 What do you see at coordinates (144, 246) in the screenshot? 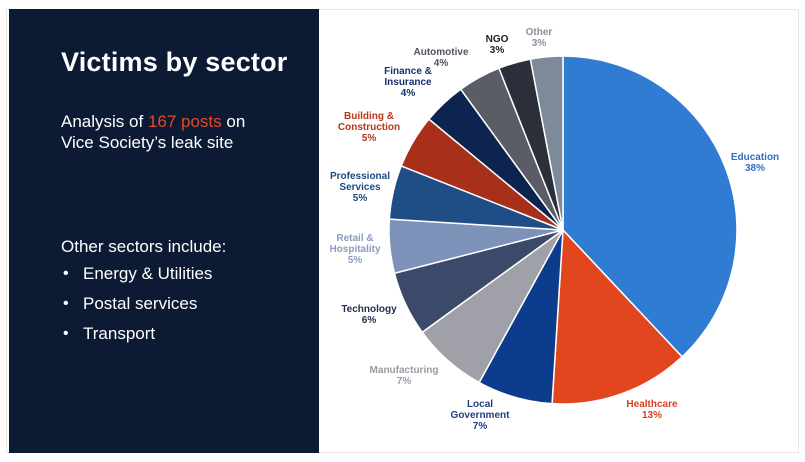
I see `other-sectors-heading: Other sectors include:` at bounding box center [144, 246].